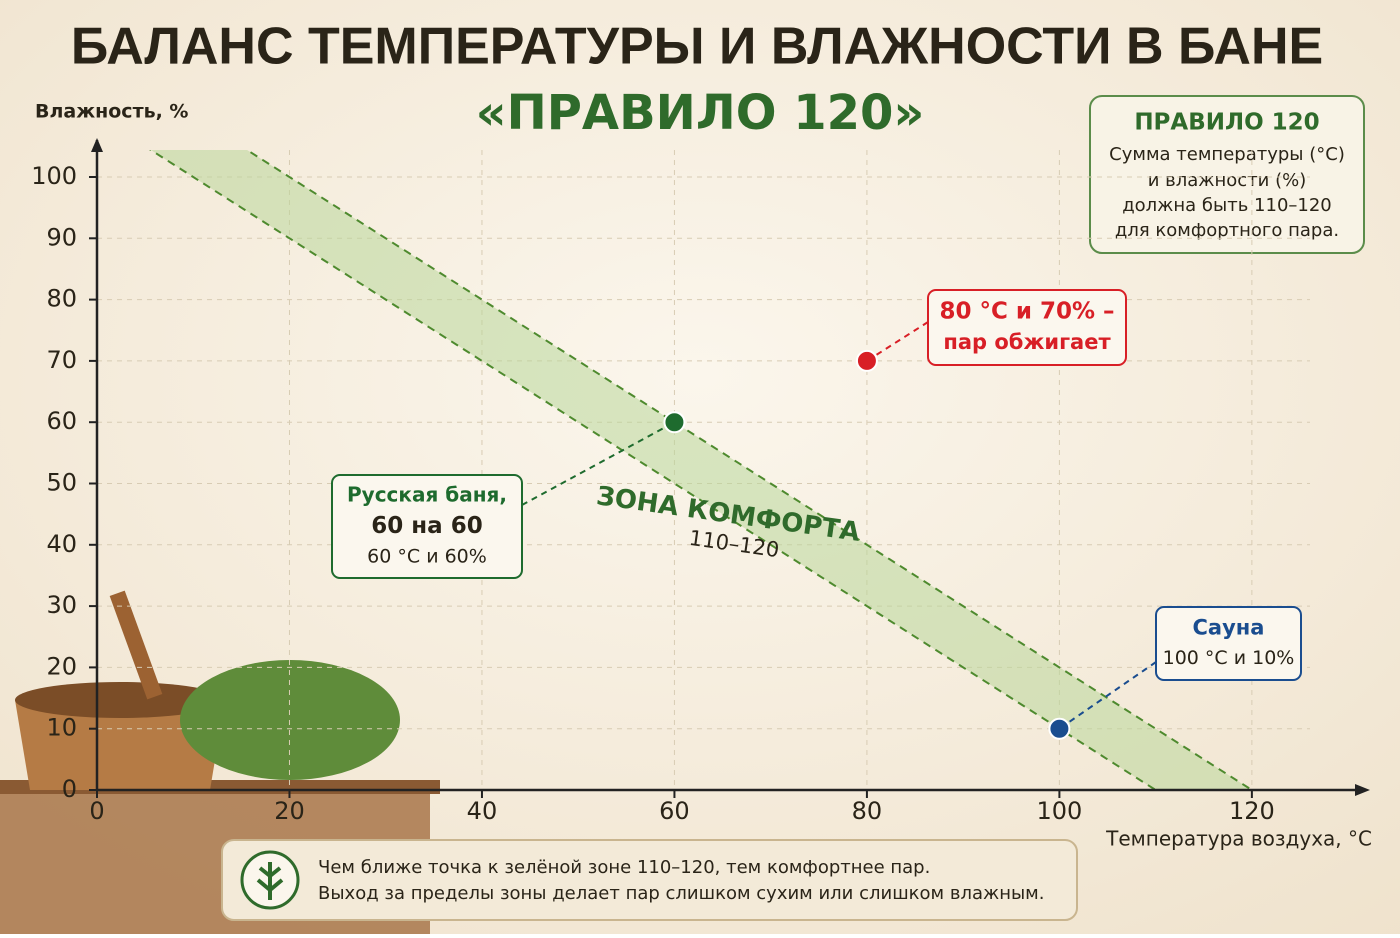 Image resolution: width=1400 pixels, height=938 pixels. What do you see at coordinates (270, 881) in the screenshot?
I see `leaf-icon-stem` at bounding box center [270, 881].